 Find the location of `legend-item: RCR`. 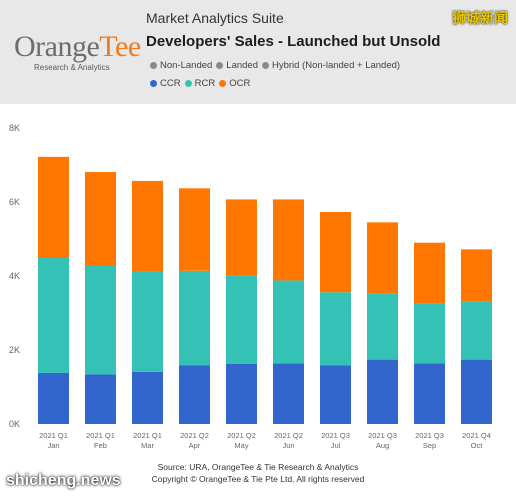

legend-item: RCR is located at coordinates (200, 83).